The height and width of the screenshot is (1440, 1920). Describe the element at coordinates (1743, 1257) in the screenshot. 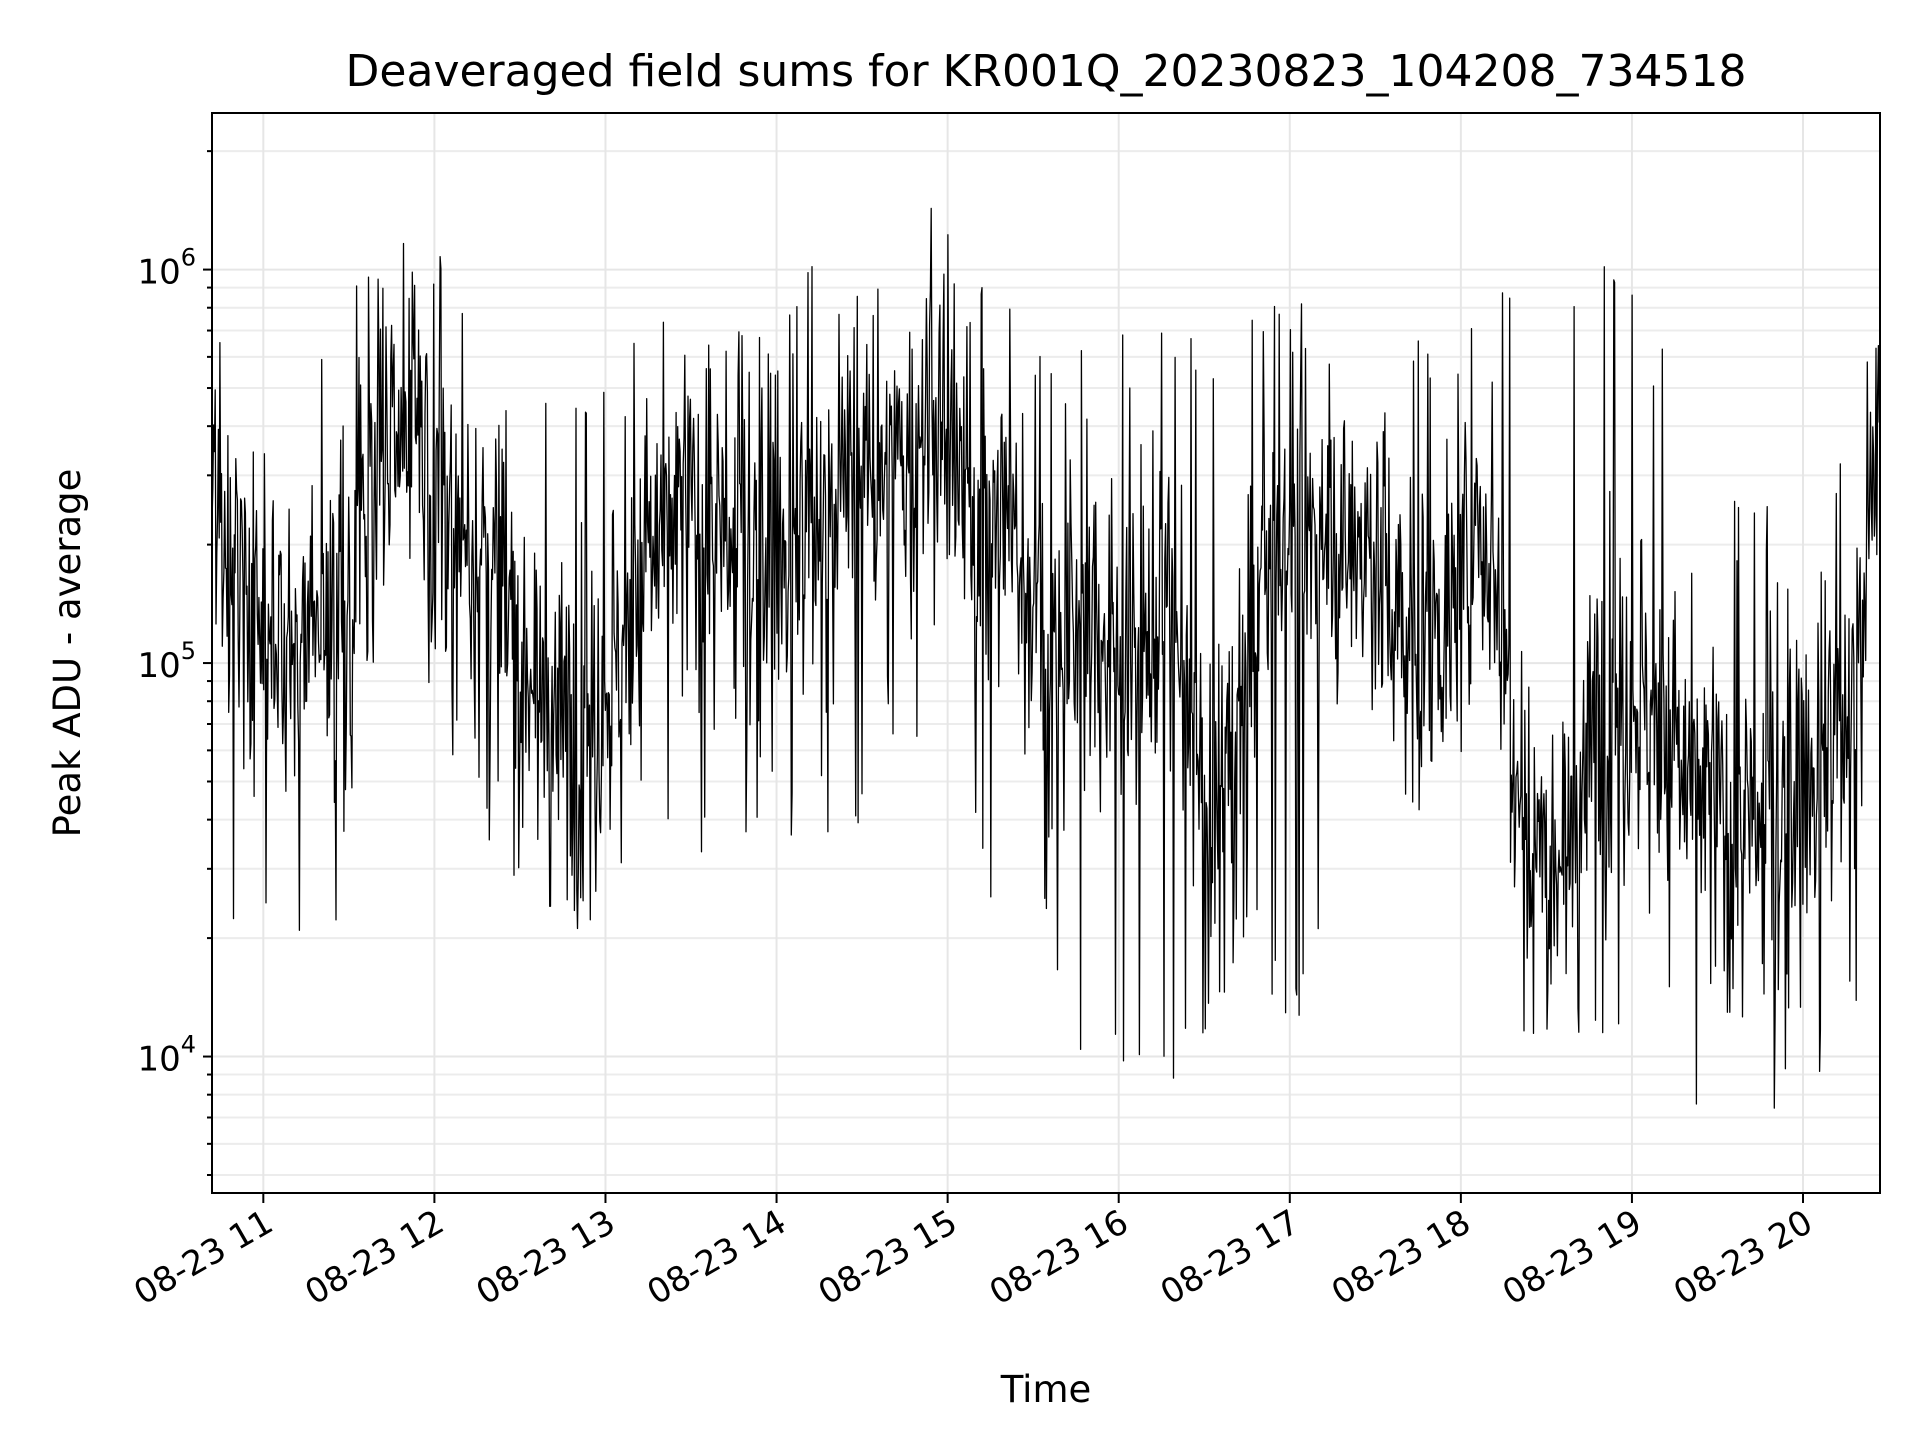

I see `x-tick-label: 08-23 20` at that location.